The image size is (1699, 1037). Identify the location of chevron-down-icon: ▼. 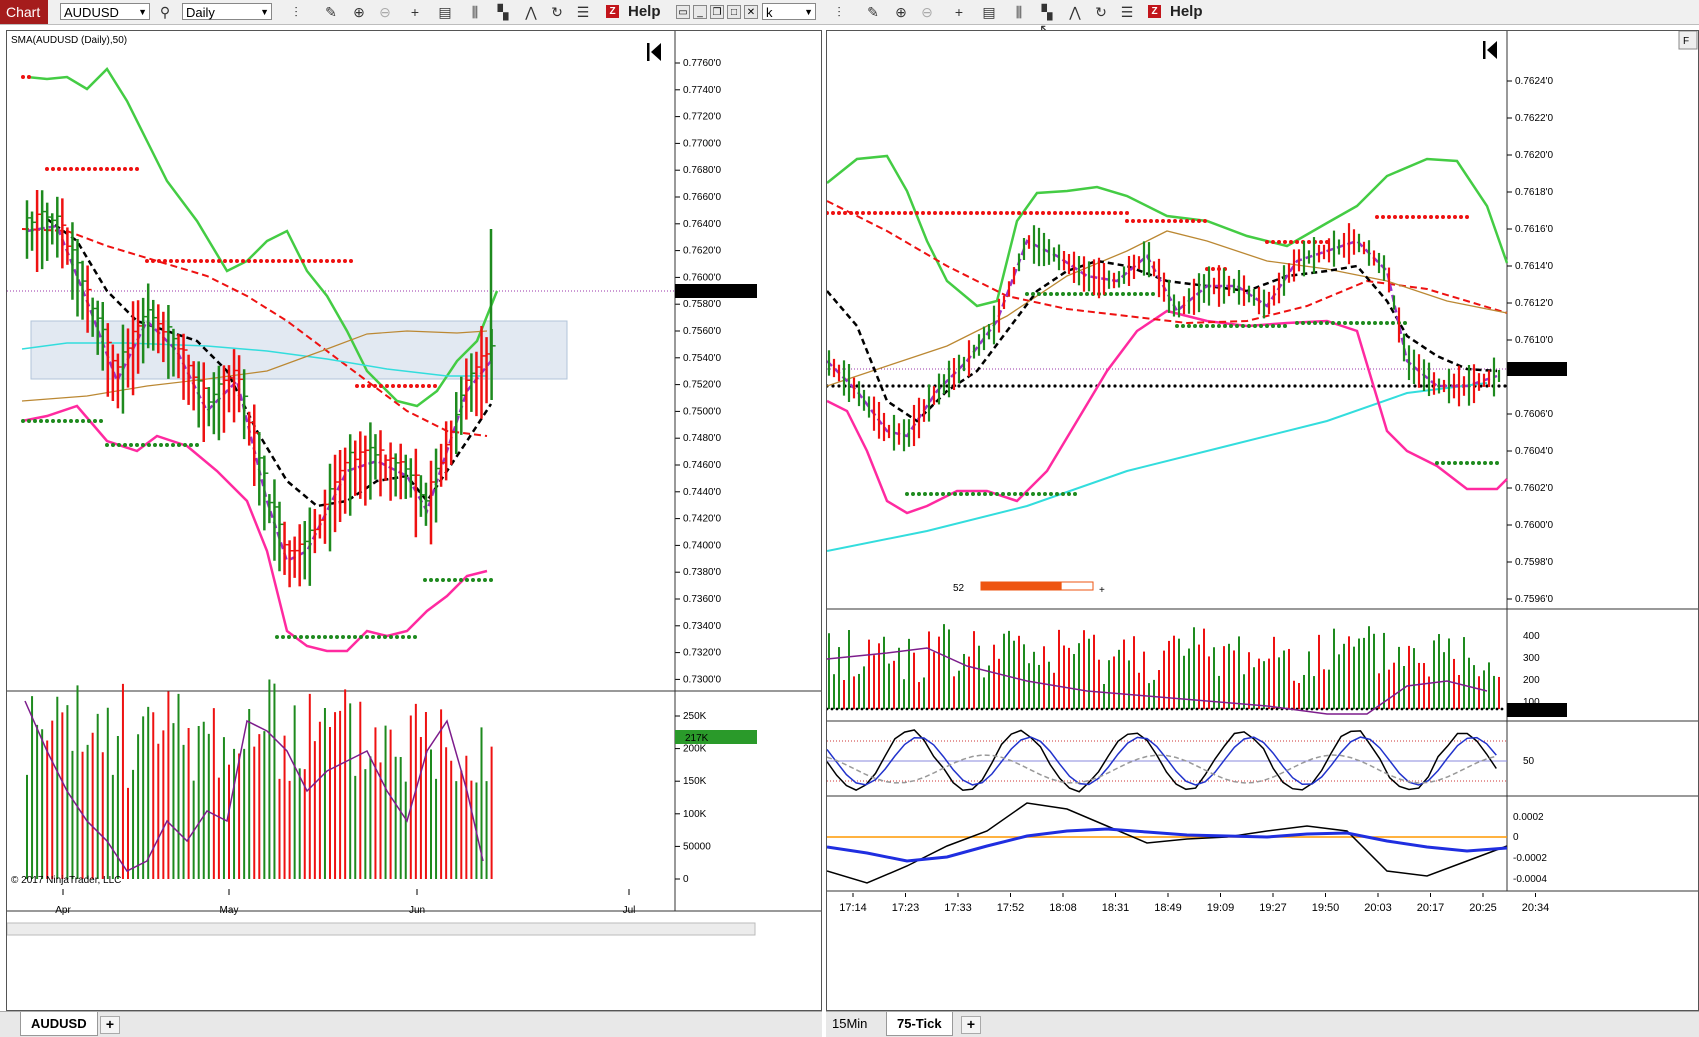
(808, 12).